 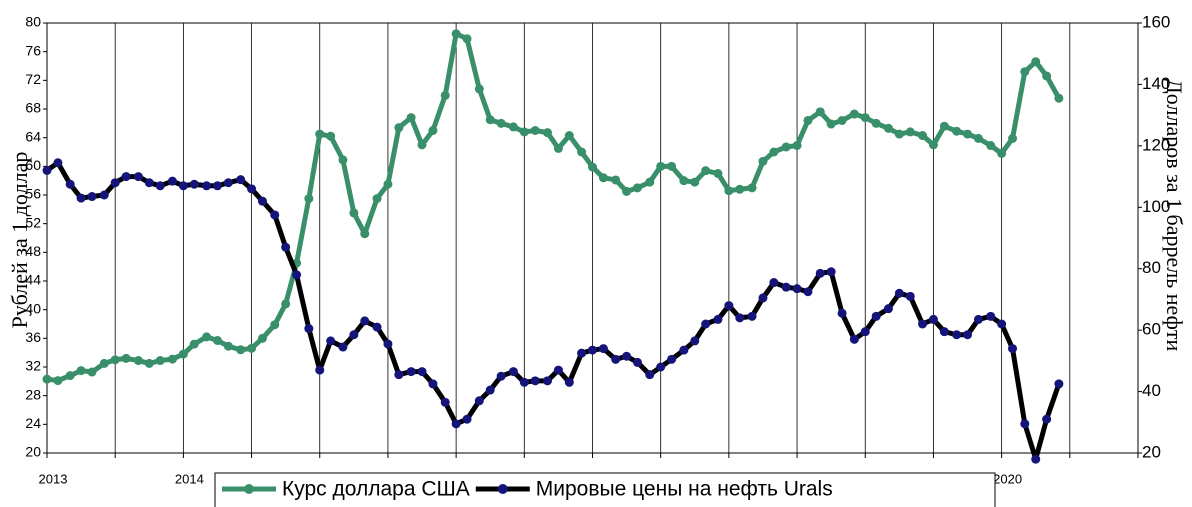 What do you see at coordinates (33, 251) in the screenshot?
I see `y-tick-label: 48` at bounding box center [33, 251].